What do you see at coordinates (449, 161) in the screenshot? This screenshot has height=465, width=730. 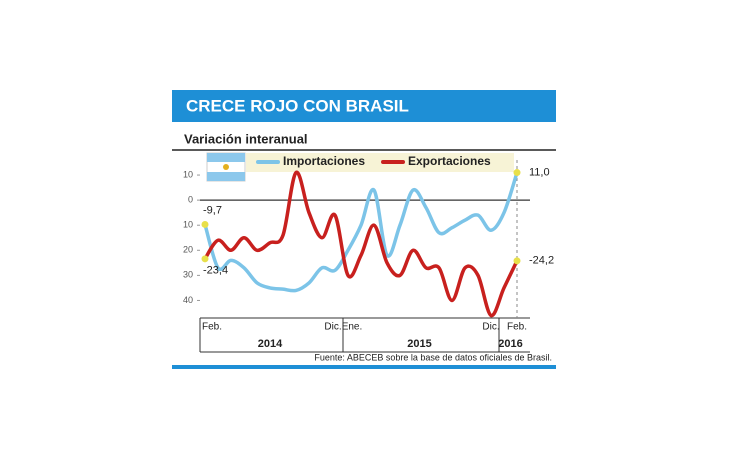 I see `legend-label: Exportaciones` at bounding box center [449, 161].